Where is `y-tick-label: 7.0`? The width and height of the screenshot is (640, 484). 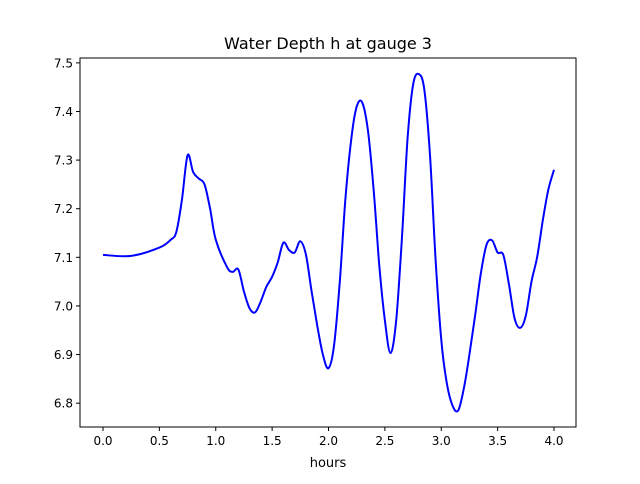 y-tick-label: 7.0 is located at coordinates (63, 306).